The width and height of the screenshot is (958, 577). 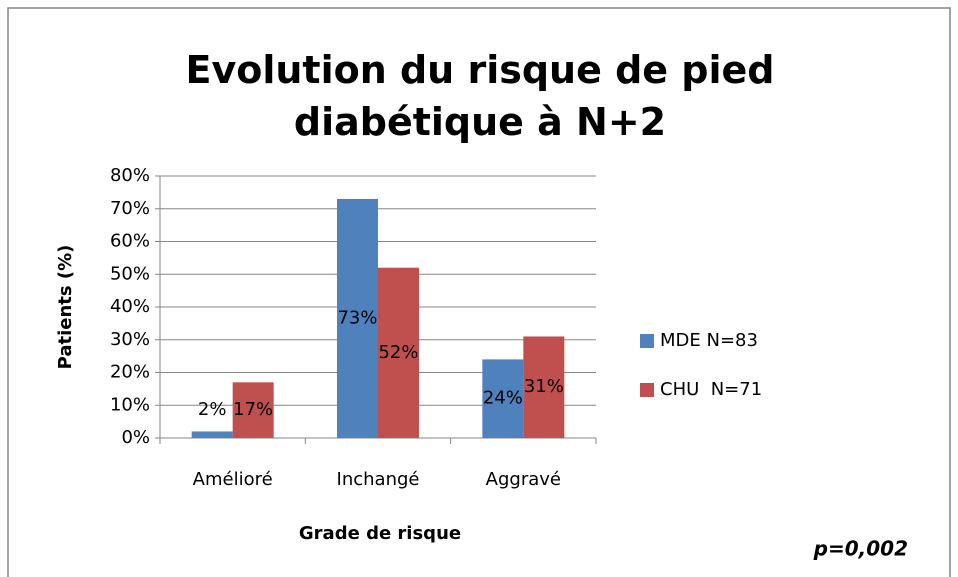 What do you see at coordinates (130, 404) in the screenshot?
I see `y-tick-label: 10%` at bounding box center [130, 404].